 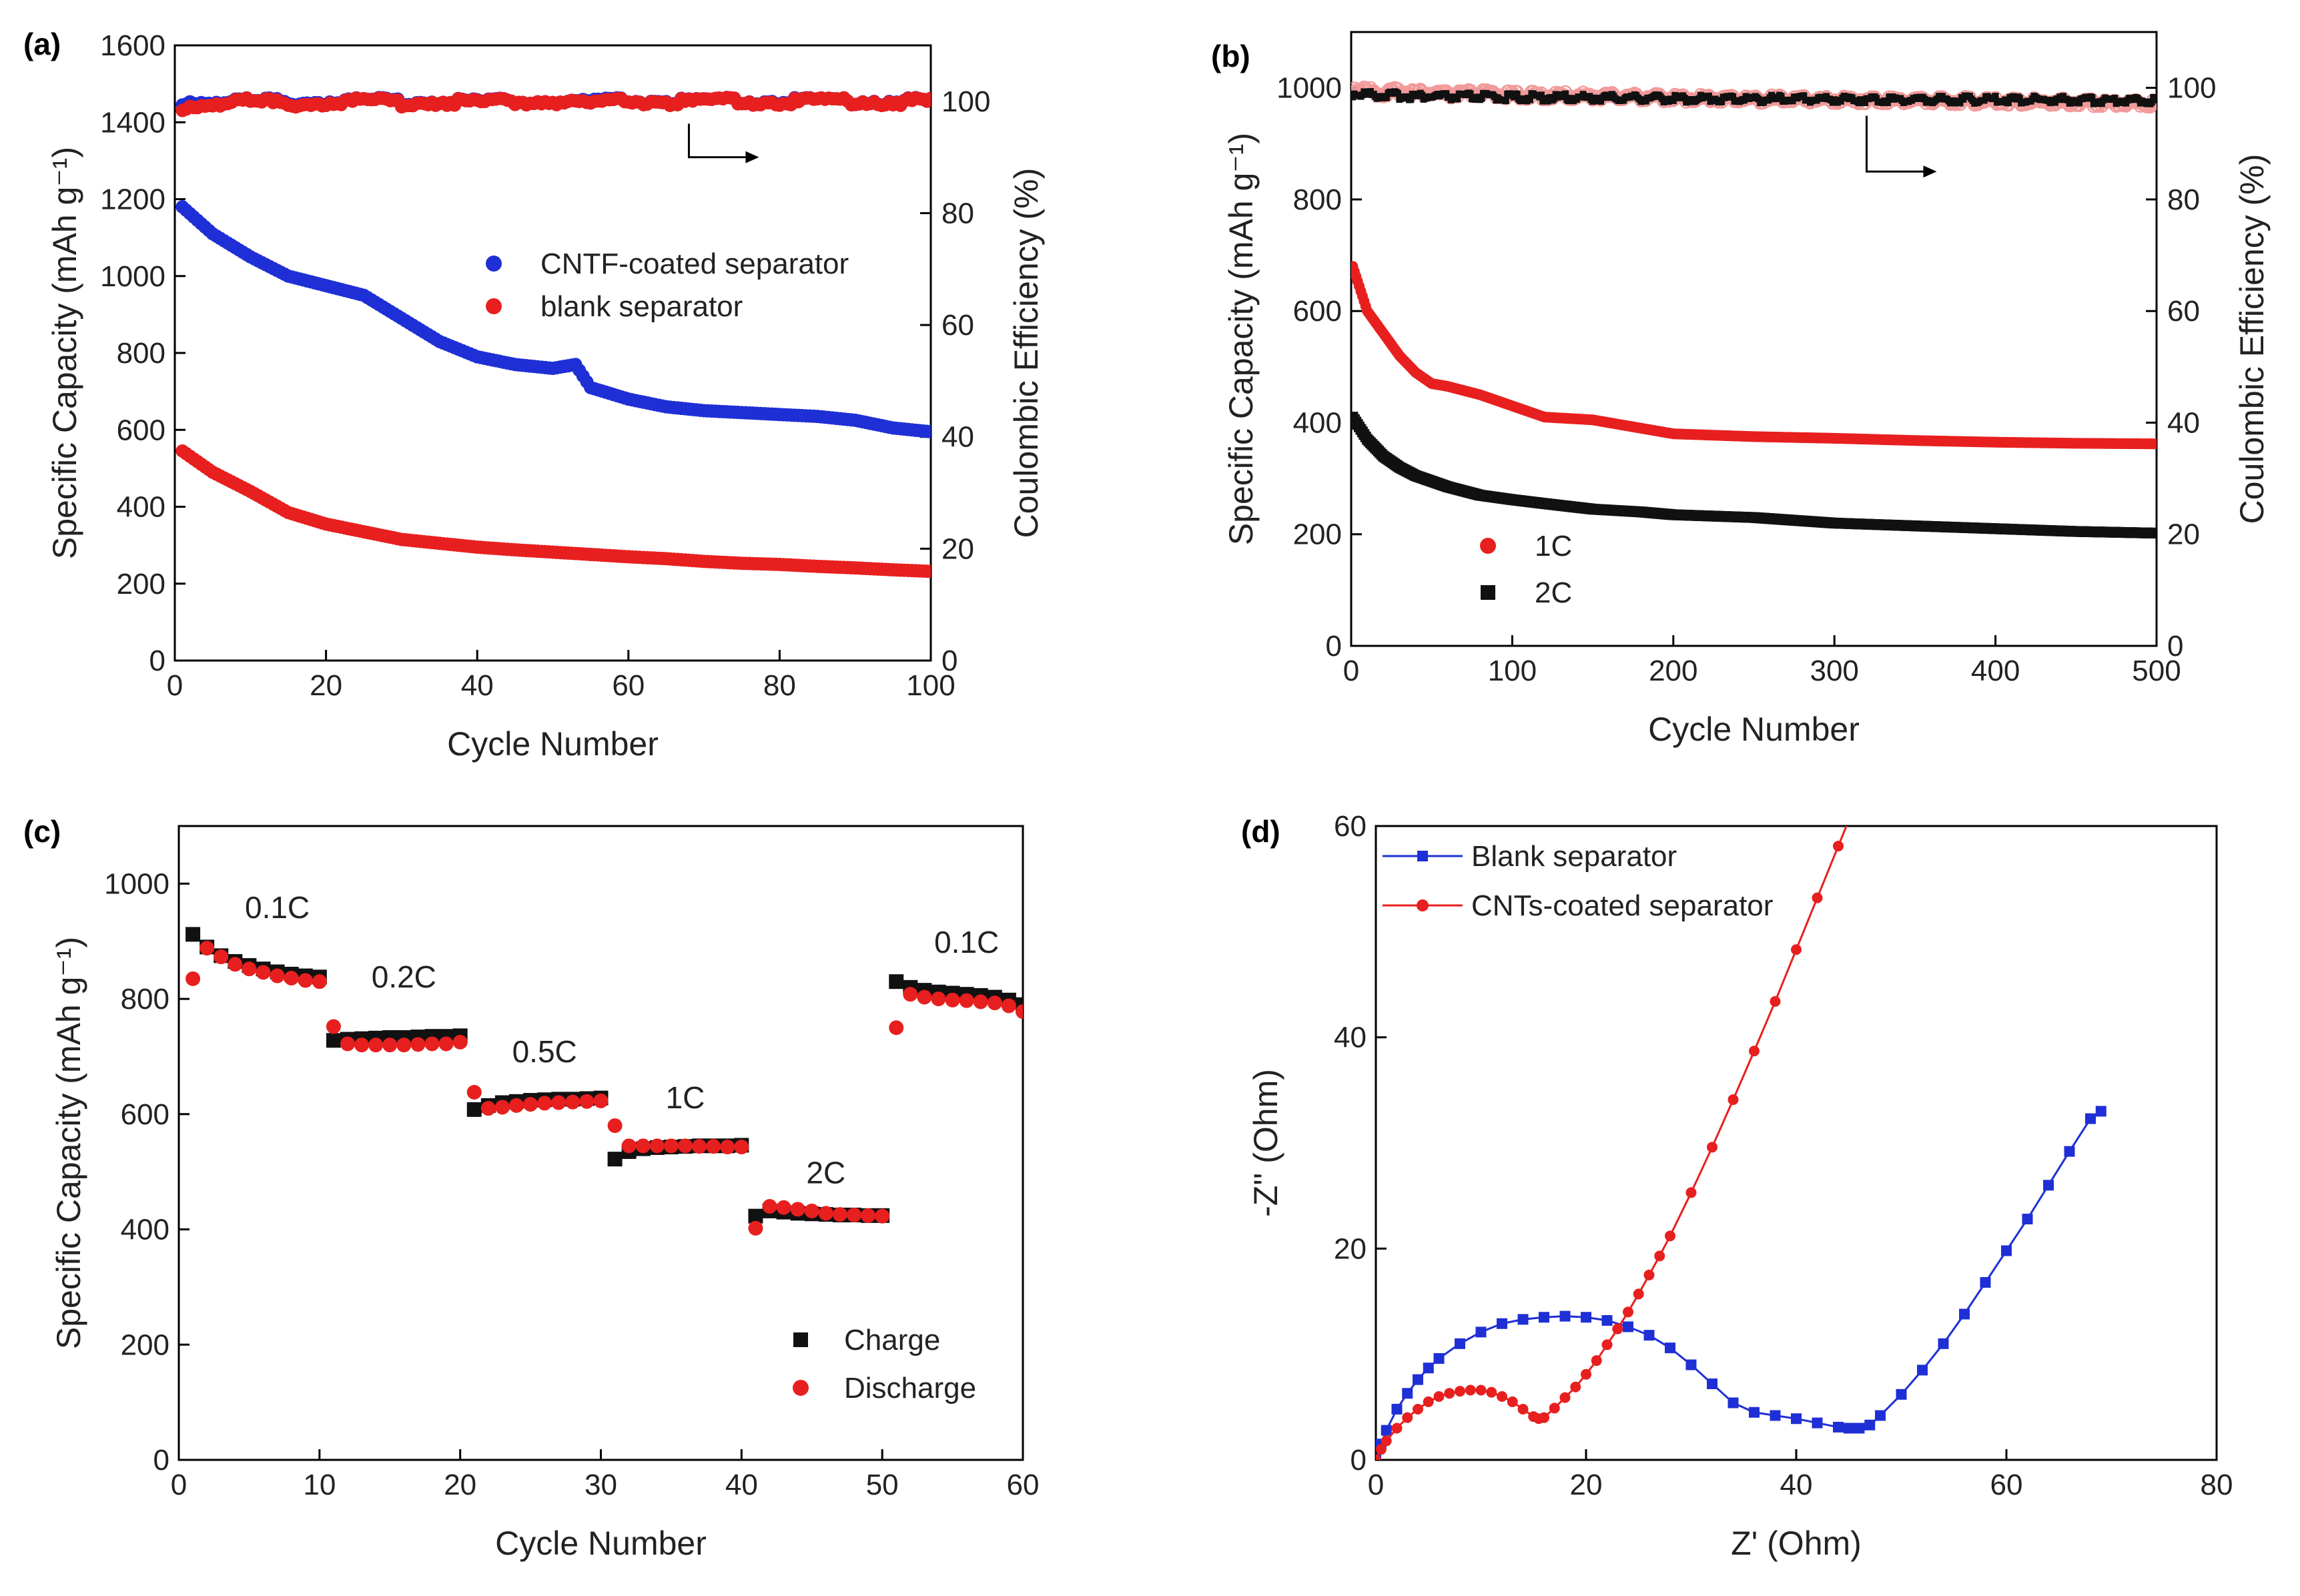 What do you see at coordinates (601, 1485) in the screenshot?
I see `x-tick-label: 30` at bounding box center [601, 1485].